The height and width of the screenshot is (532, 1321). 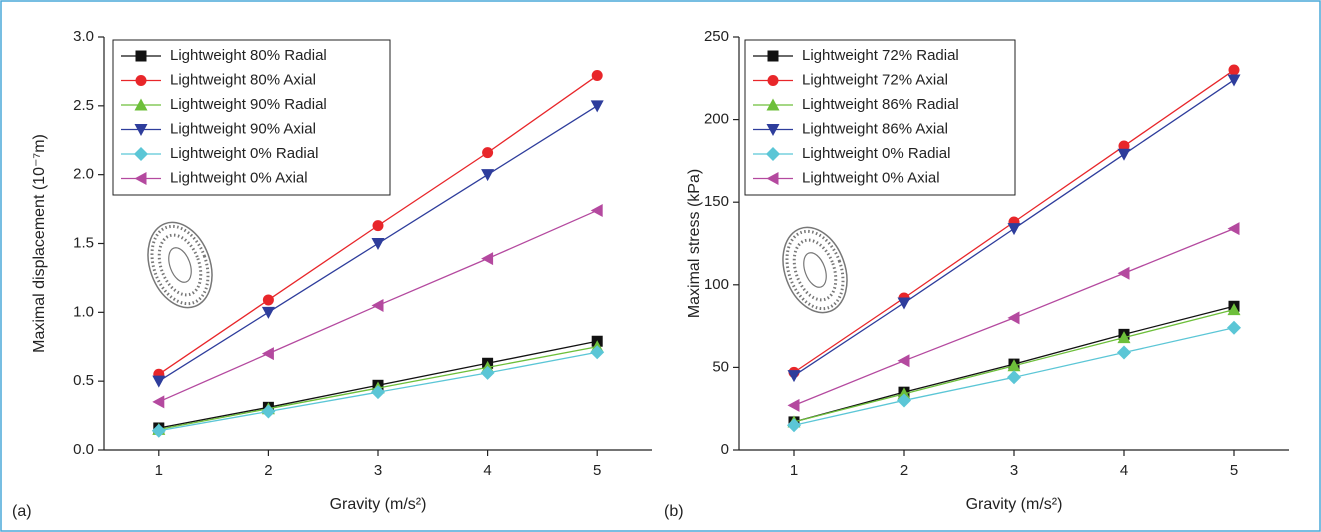 I want to click on y-tick-label: 100, so click(x=716, y=284).